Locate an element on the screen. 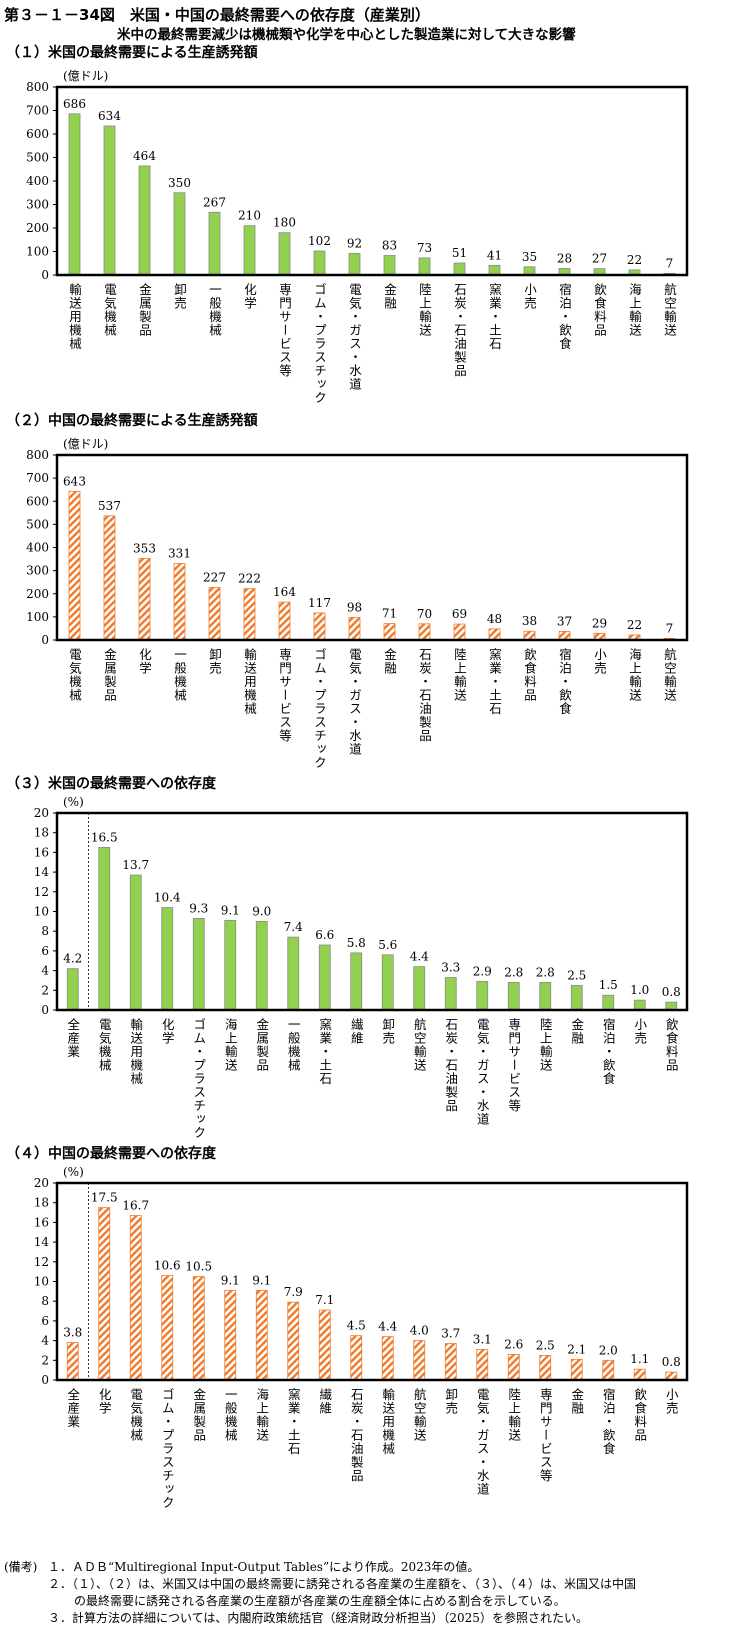  chart2-ytick-label: 200 is located at coordinates (37, 594).